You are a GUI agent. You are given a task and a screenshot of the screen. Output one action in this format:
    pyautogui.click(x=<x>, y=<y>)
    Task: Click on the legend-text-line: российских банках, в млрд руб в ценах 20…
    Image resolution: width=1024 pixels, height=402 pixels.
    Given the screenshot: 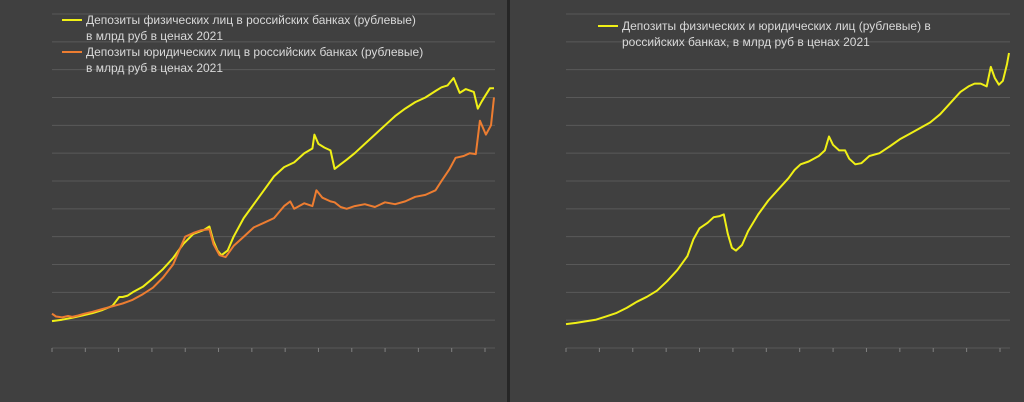 What is the action you would take?
    pyautogui.click(x=746, y=42)
    